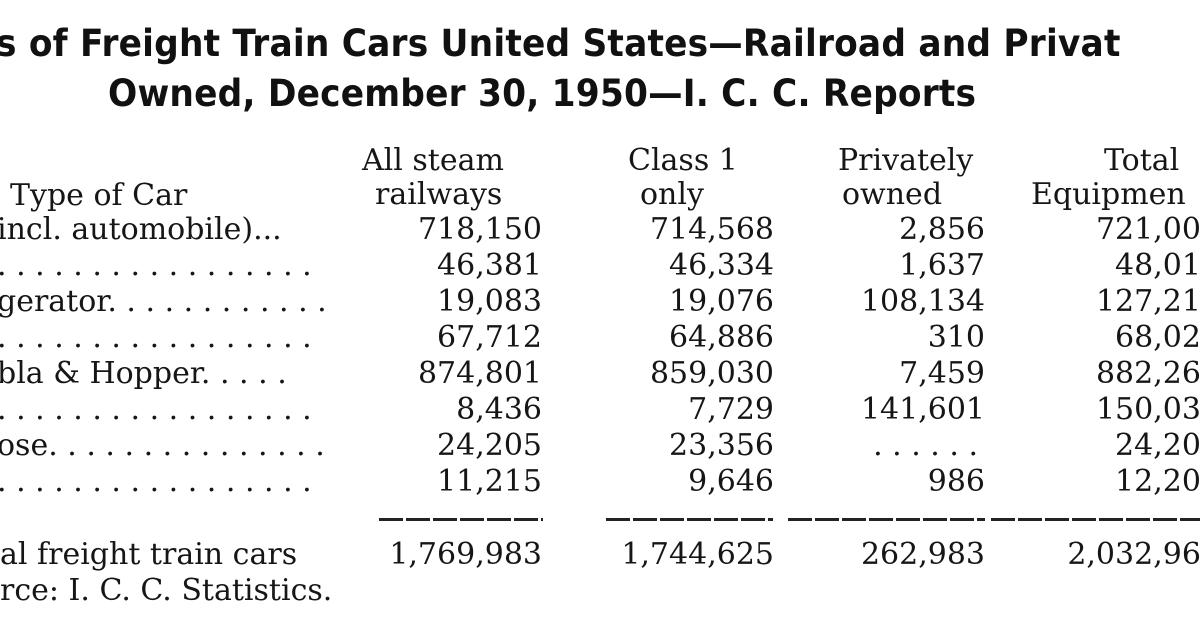 The width and height of the screenshot is (1200, 630). I want to click on total-privately-owned: 262,983, so click(922, 554).